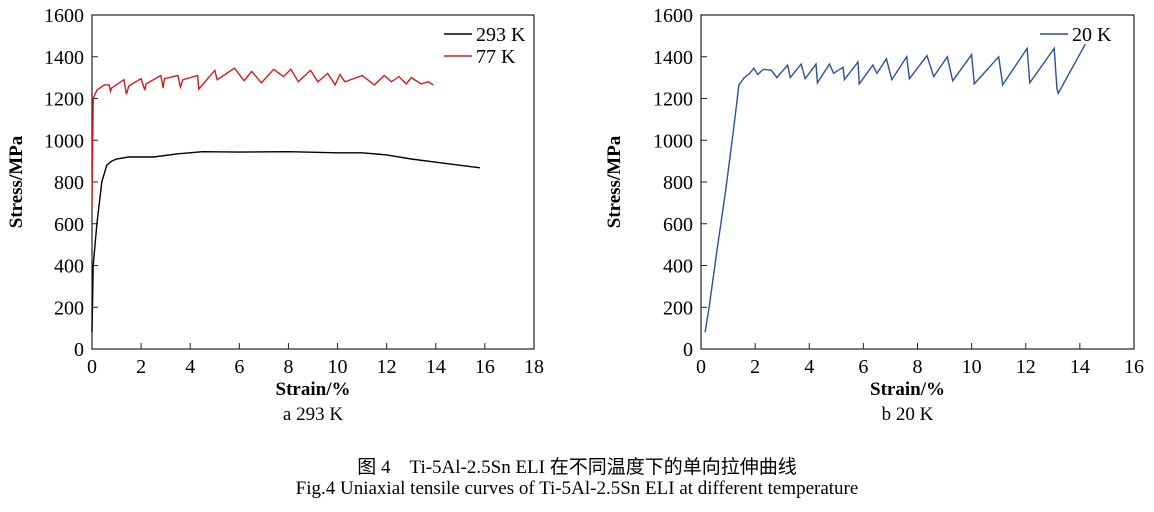  What do you see at coordinates (313, 414) in the screenshot?
I see `panel-label: a 293 K` at bounding box center [313, 414].